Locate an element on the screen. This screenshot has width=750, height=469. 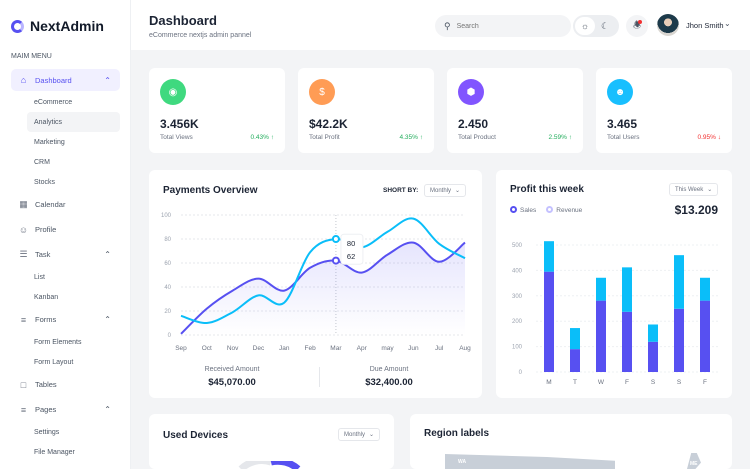
tooltip-value: 62 is located at coordinates (351, 256).